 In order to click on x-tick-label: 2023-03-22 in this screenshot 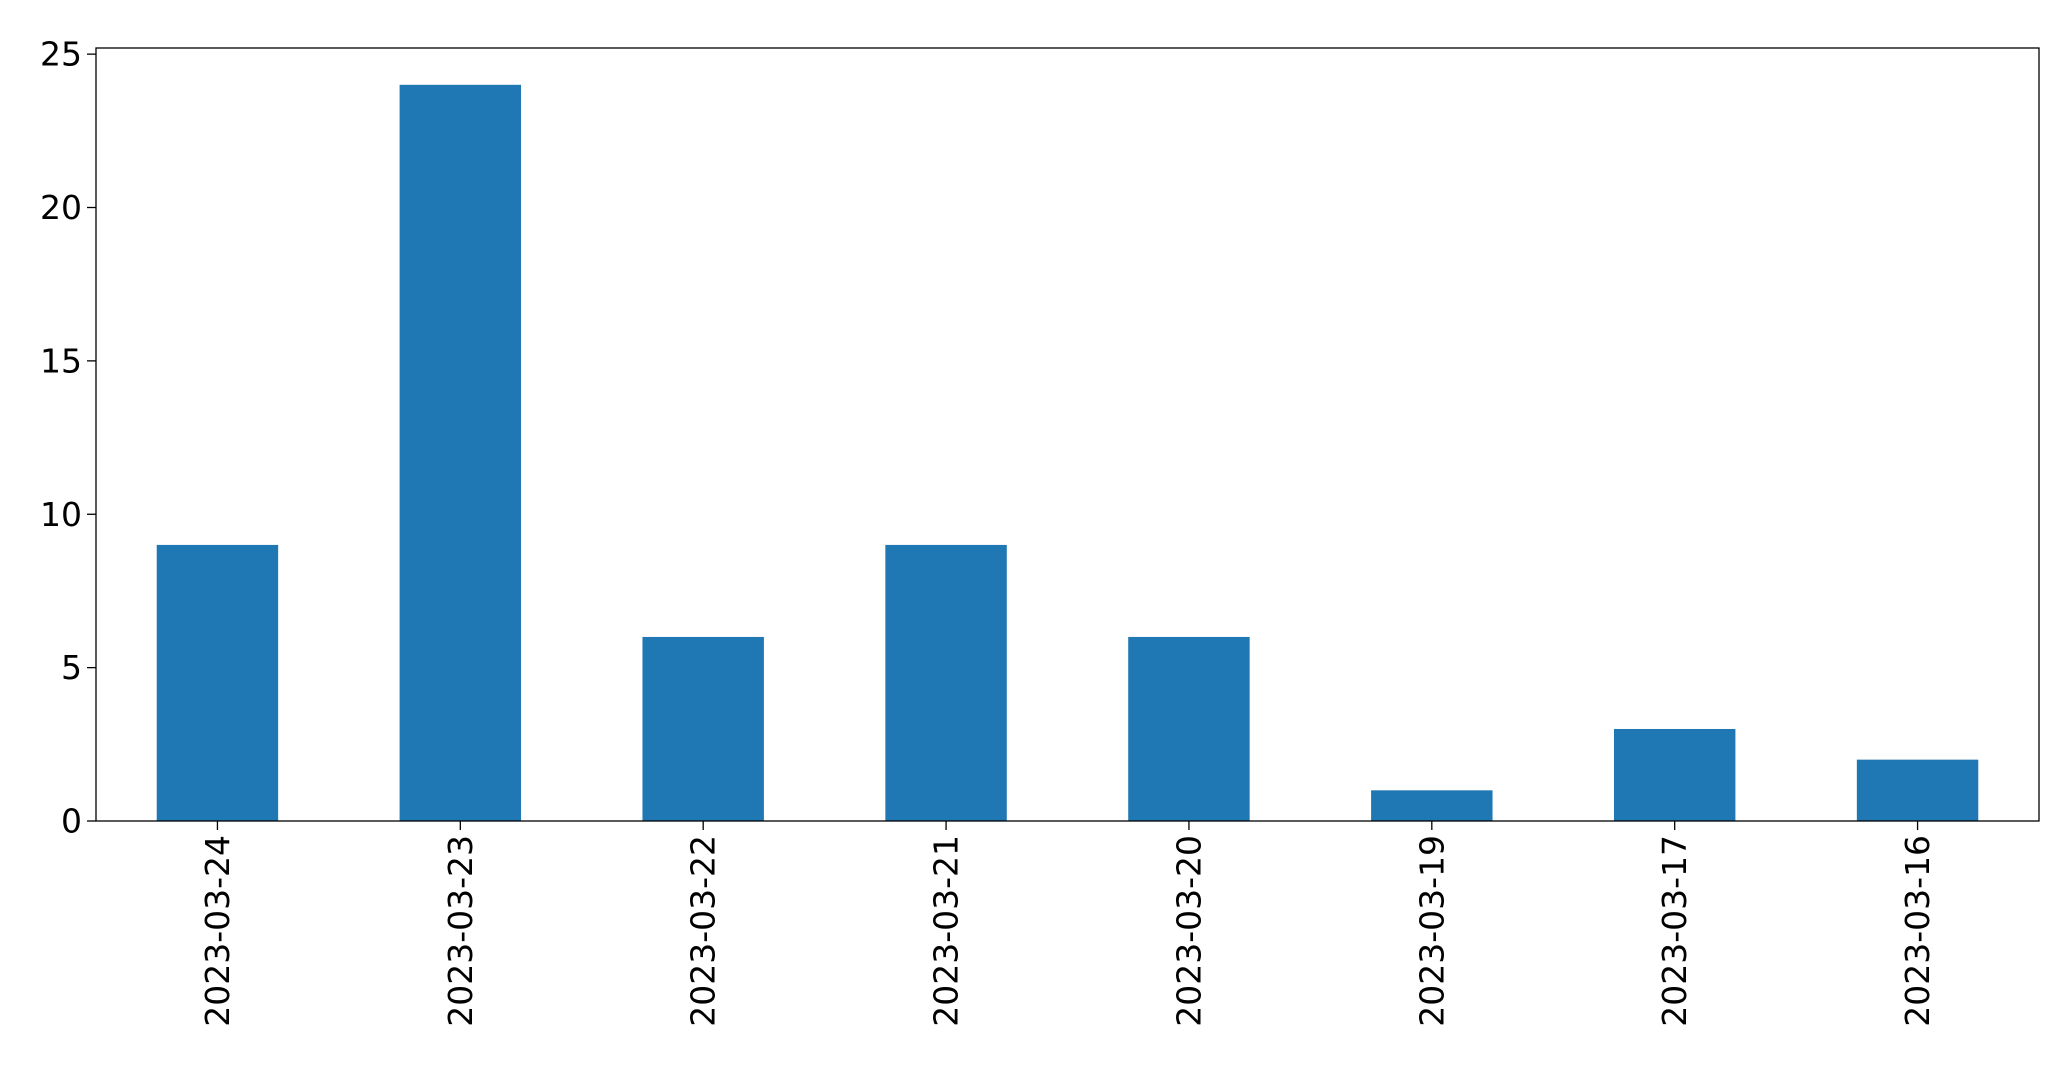, I will do `click(703, 931)`.